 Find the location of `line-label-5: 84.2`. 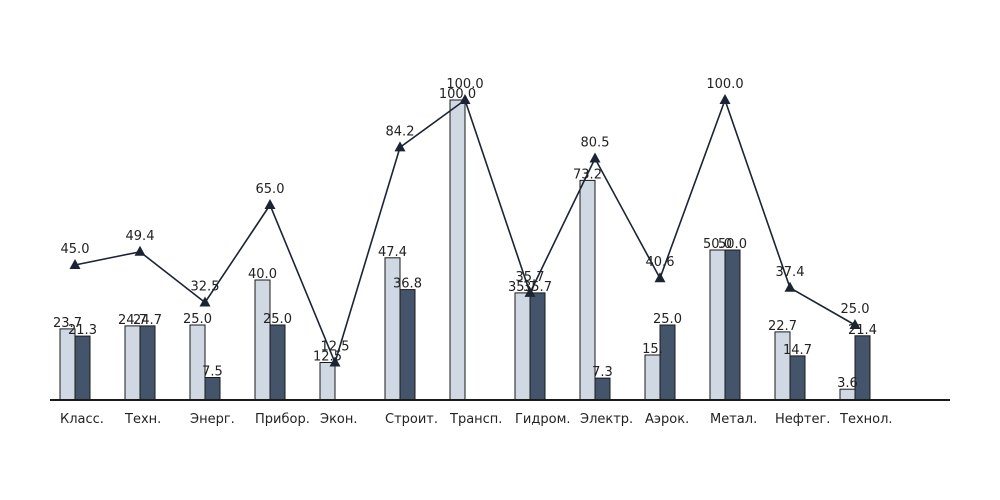

line-label-5: 84.2 is located at coordinates (400, 131).